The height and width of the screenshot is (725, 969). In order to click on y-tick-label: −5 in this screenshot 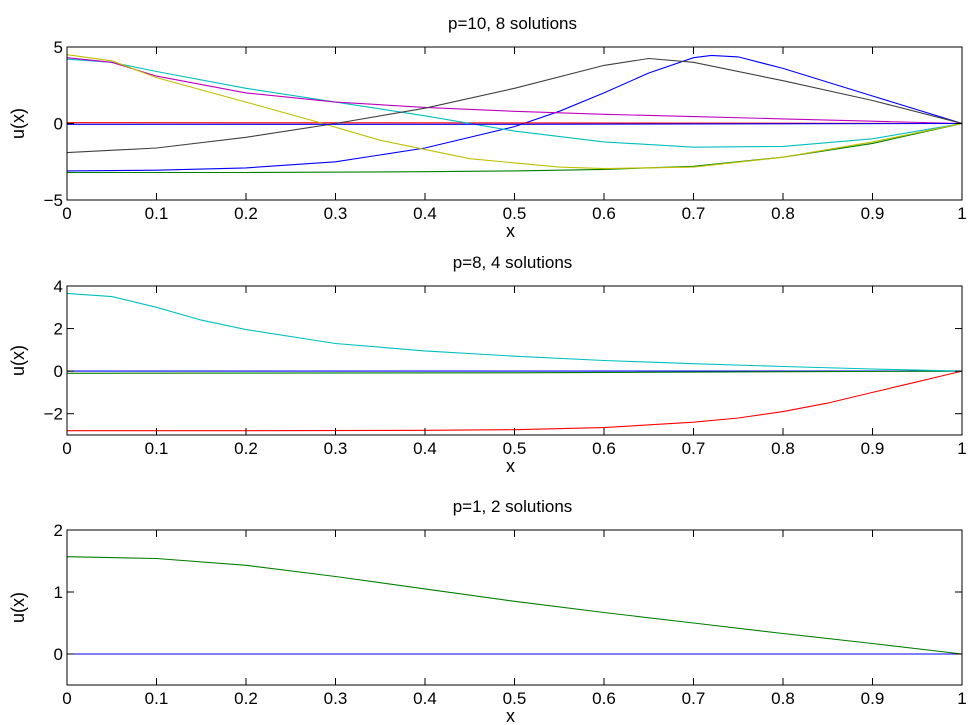, I will do `click(53, 200)`.